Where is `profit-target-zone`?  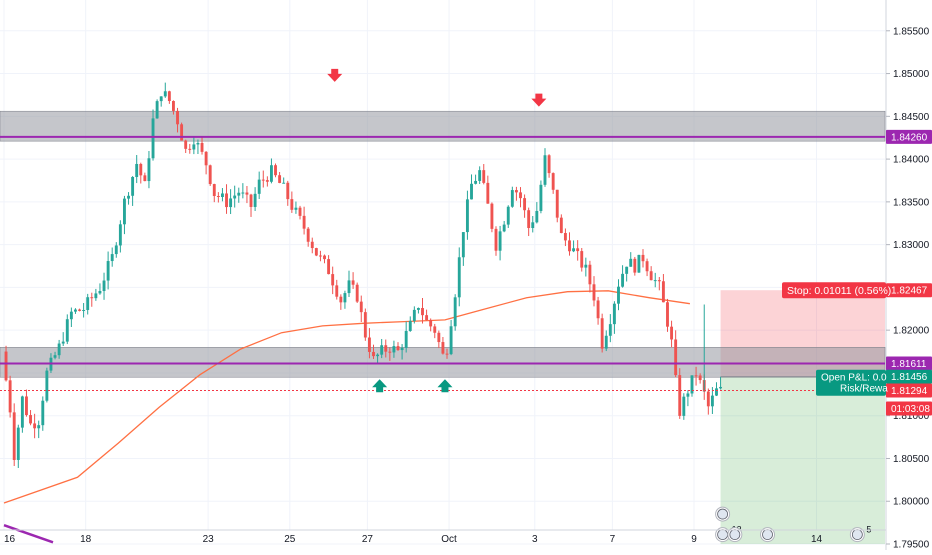 profit-target-zone is located at coordinates (802, 460).